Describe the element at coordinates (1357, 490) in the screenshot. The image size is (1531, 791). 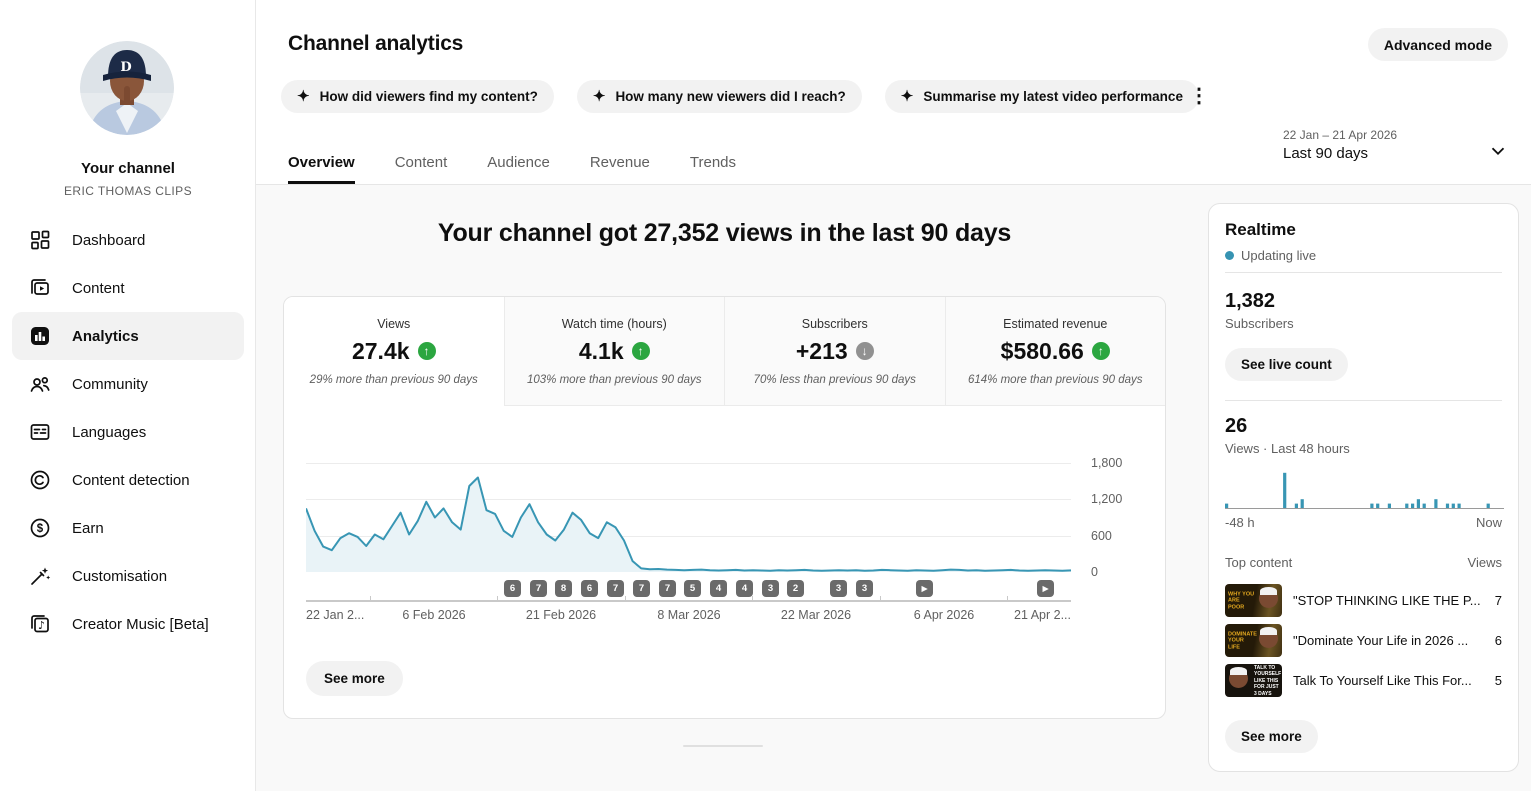
I see `realtime-bar-chart` at that location.